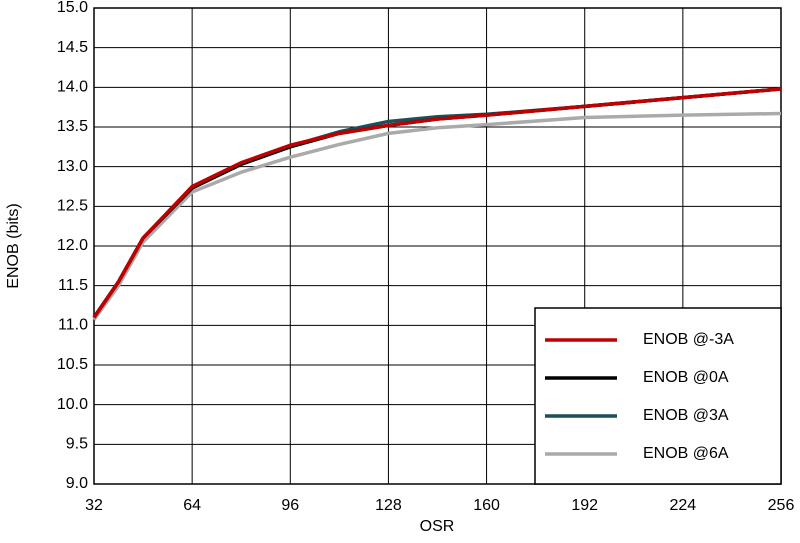 The height and width of the screenshot is (543, 800). I want to click on y-tick-label: 9.5, so click(77, 444).